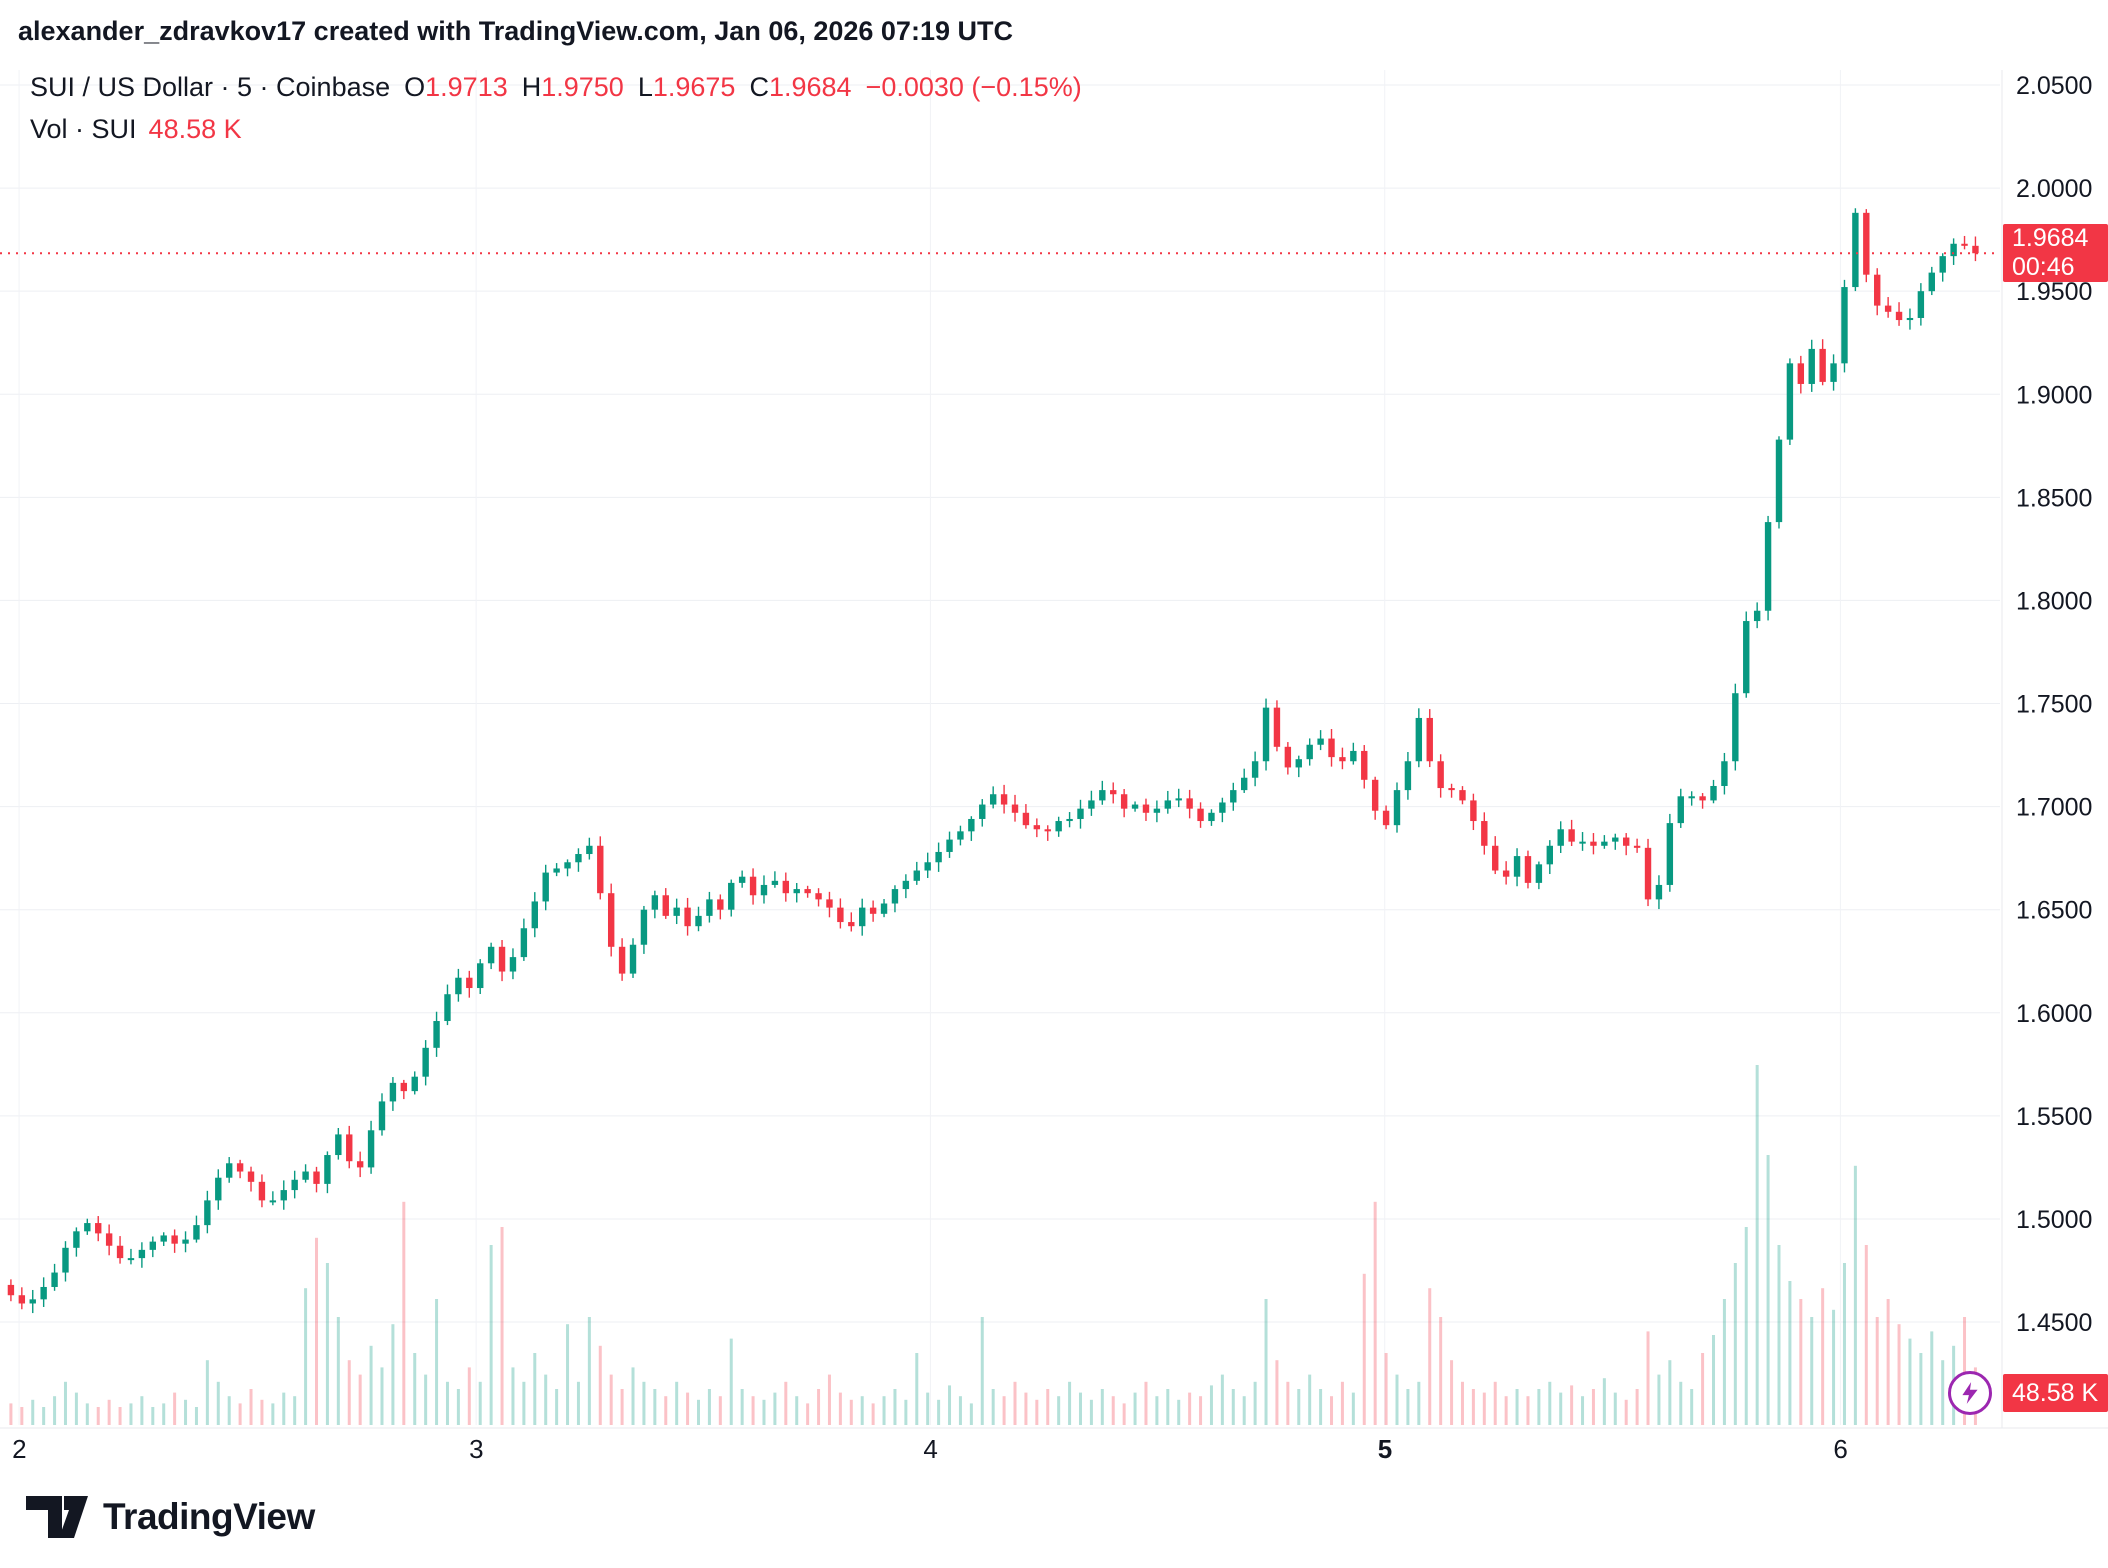  Describe the element at coordinates (2054, 1323) in the screenshot. I see `price-axis-label: 1.4500` at that location.